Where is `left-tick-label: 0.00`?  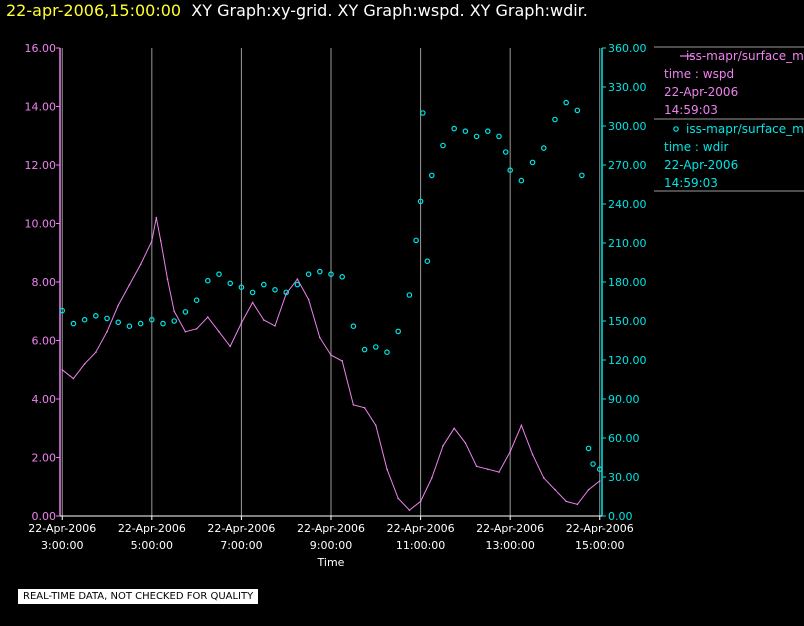 left-tick-label: 0.00 is located at coordinates (44, 516).